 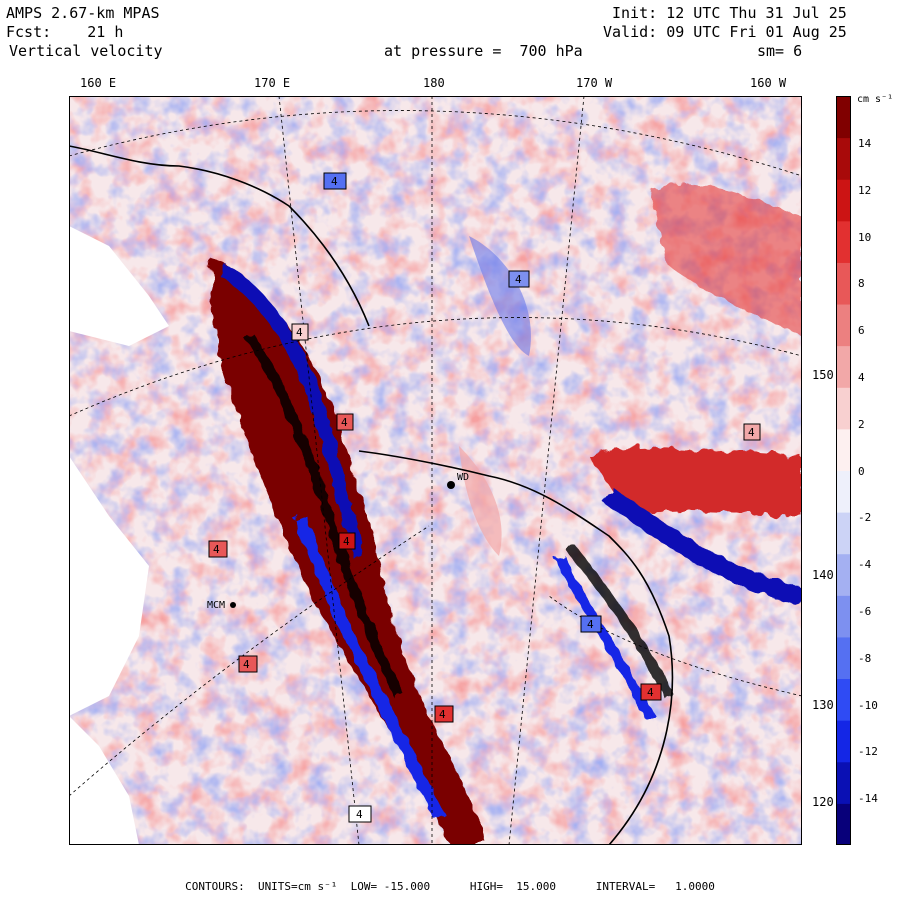 What do you see at coordinates (86, 51) in the screenshot?
I see `field-name: Vertical velocity` at bounding box center [86, 51].